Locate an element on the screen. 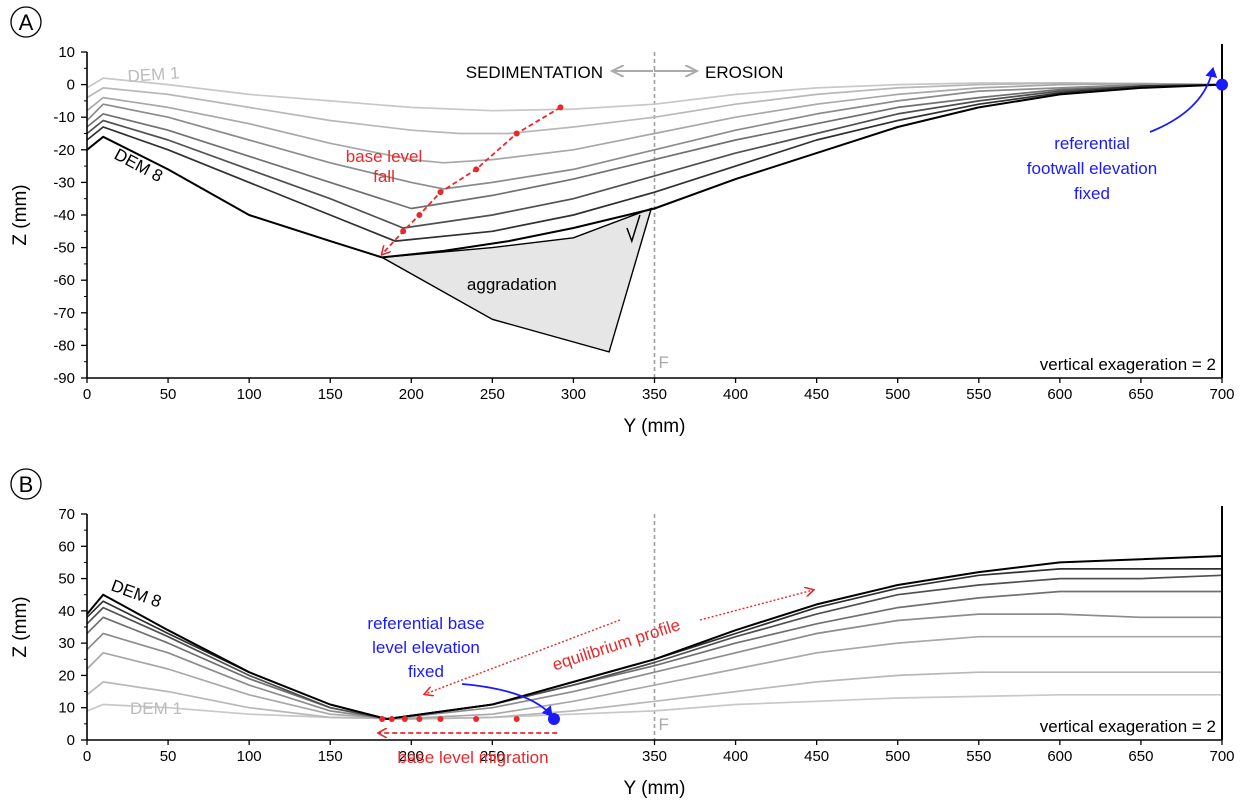 Image resolution: width=1250 pixels, height=805 pixels. dem8-label-B: DEM 8 is located at coordinates (136, 594).